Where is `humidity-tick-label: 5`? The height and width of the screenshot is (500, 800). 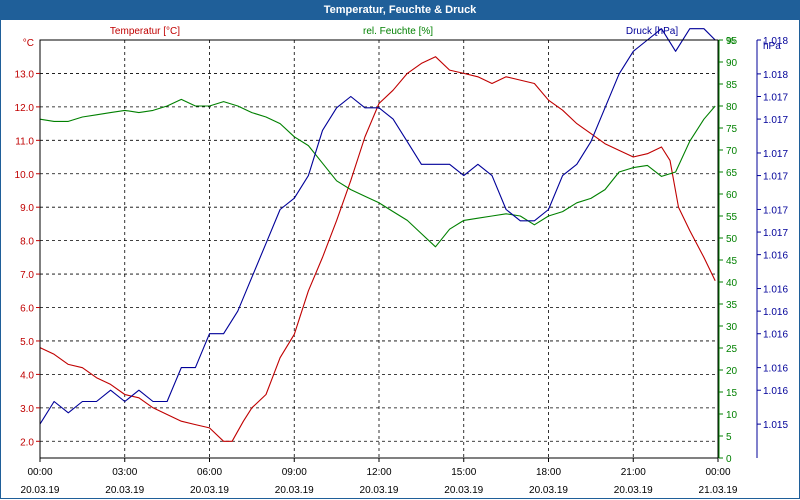
humidity-tick-label: 5 is located at coordinates (729, 437).